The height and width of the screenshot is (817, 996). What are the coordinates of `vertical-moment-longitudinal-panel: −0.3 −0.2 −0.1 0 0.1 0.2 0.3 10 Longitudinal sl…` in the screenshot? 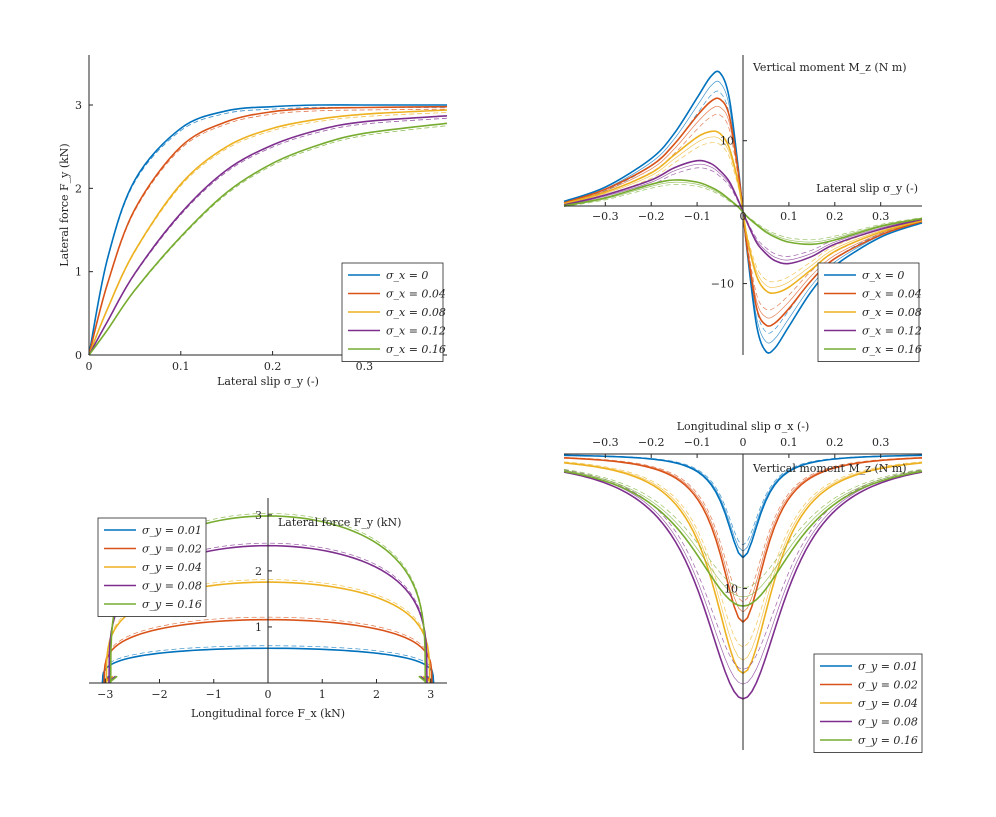 It's located at (743, 586).